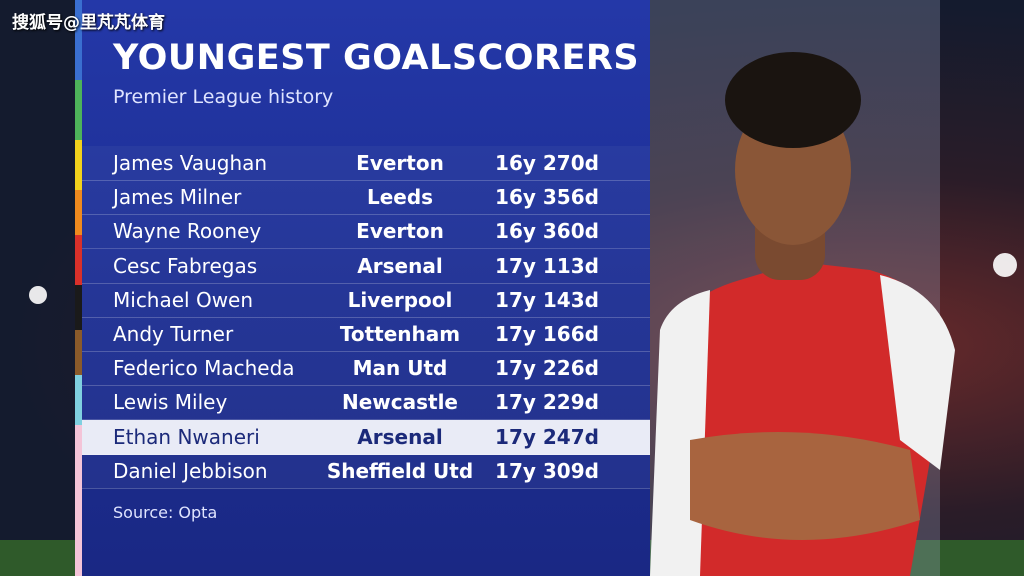 The image size is (1024, 576). What do you see at coordinates (547, 197) in the screenshot?
I see `player-age: 16y 356d` at bounding box center [547, 197].